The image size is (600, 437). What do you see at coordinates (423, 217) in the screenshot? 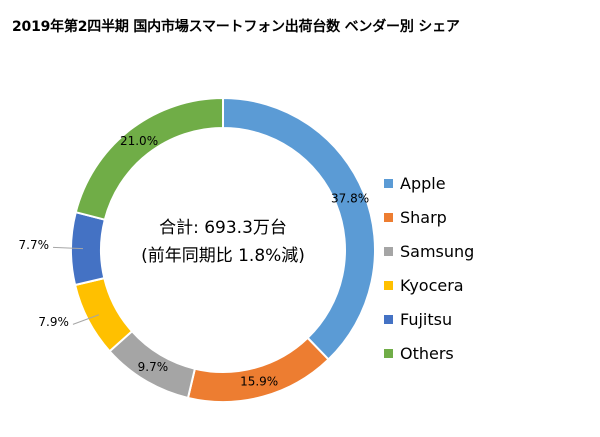
I see `legend-label-sharp: Sharp` at bounding box center [423, 217].